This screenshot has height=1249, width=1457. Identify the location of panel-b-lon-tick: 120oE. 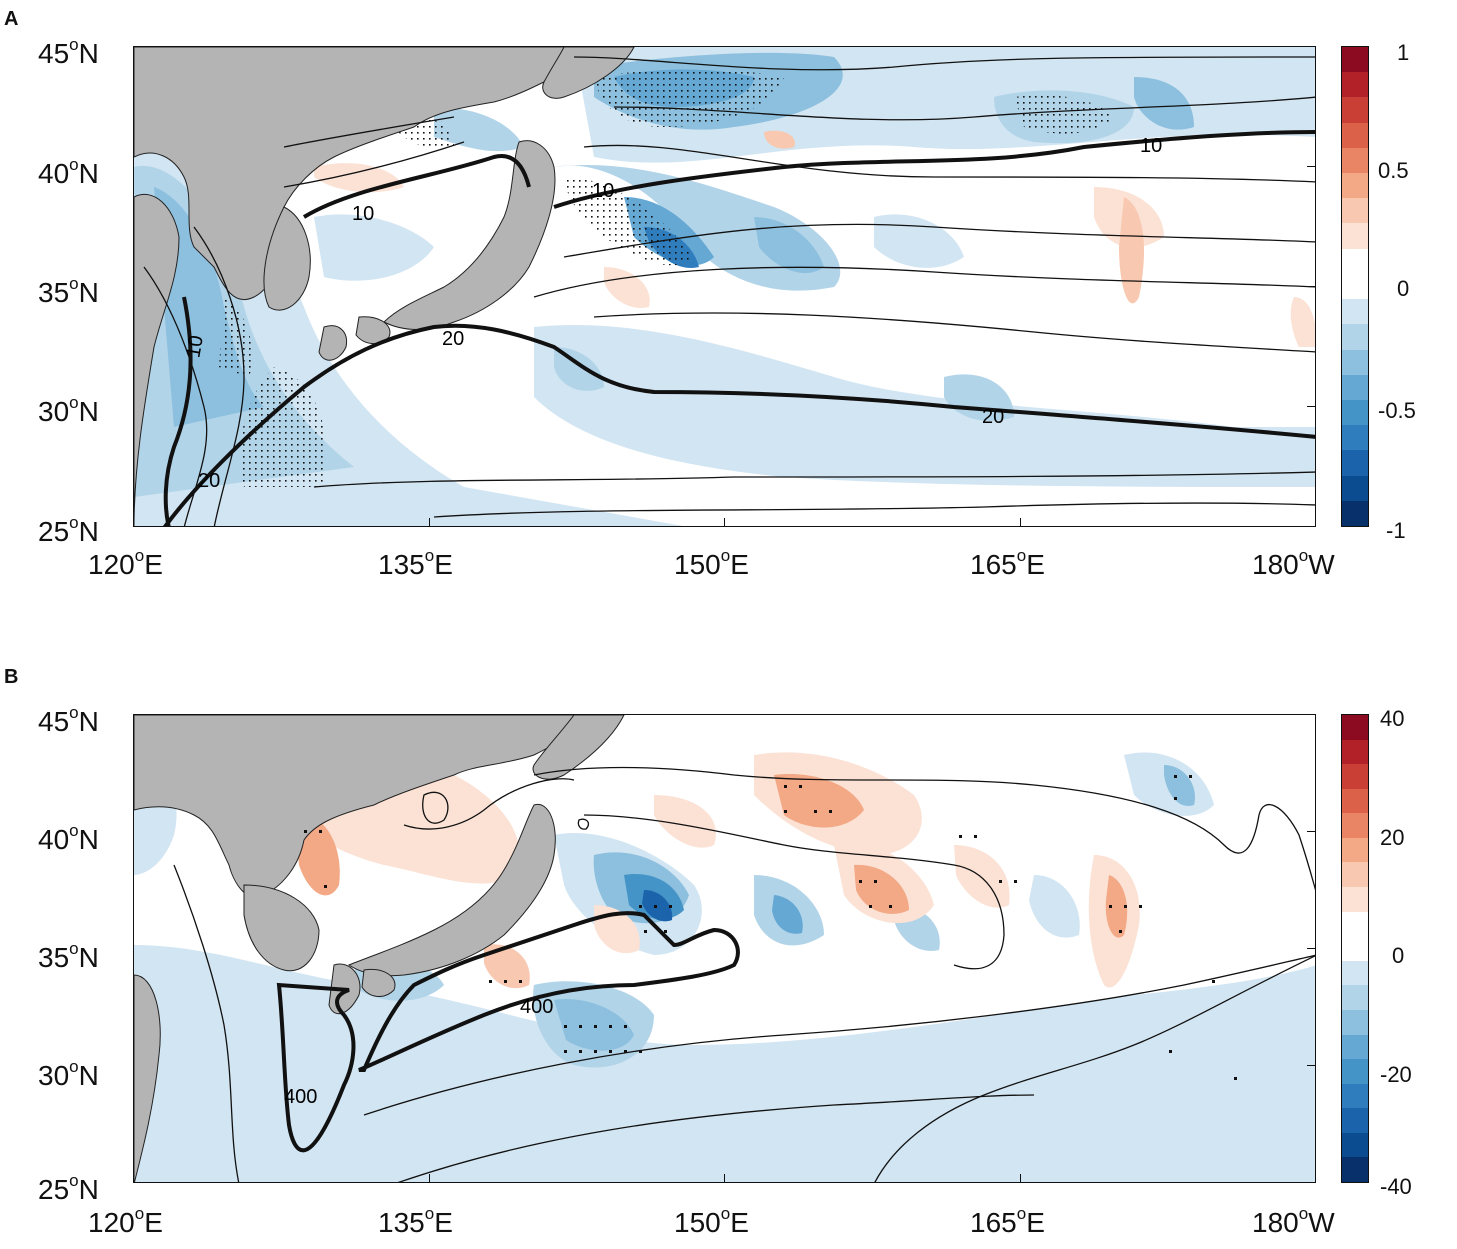
(125, 1221).